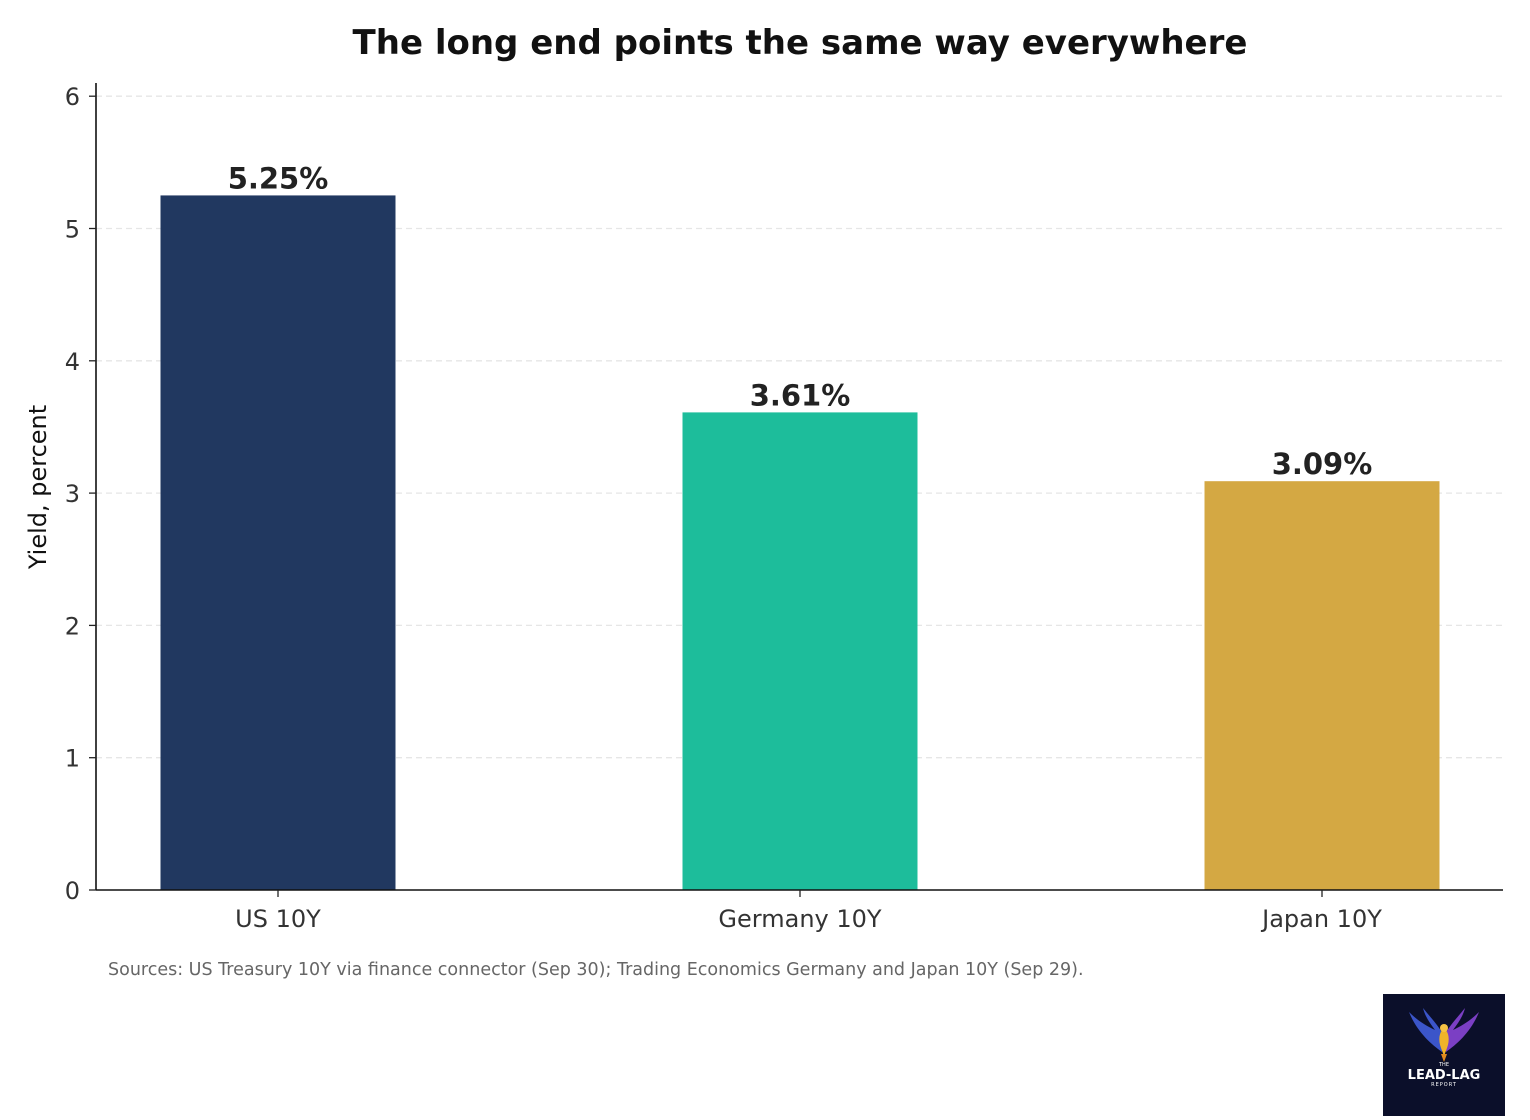  Describe the element at coordinates (1444, 1075) in the screenshot. I see `logo-brand-text: LEAD-LAG` at that location.